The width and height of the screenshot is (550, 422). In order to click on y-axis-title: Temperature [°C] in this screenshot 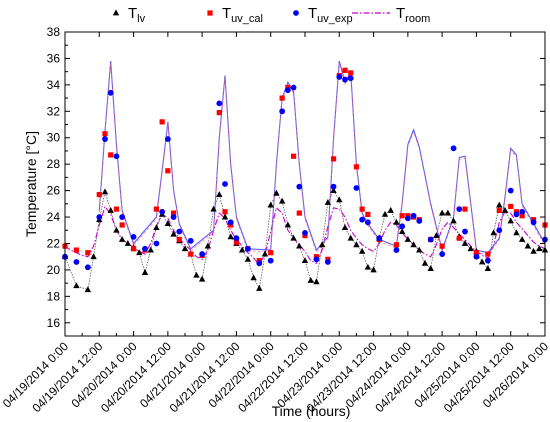, I will do `click(31, 184)`.